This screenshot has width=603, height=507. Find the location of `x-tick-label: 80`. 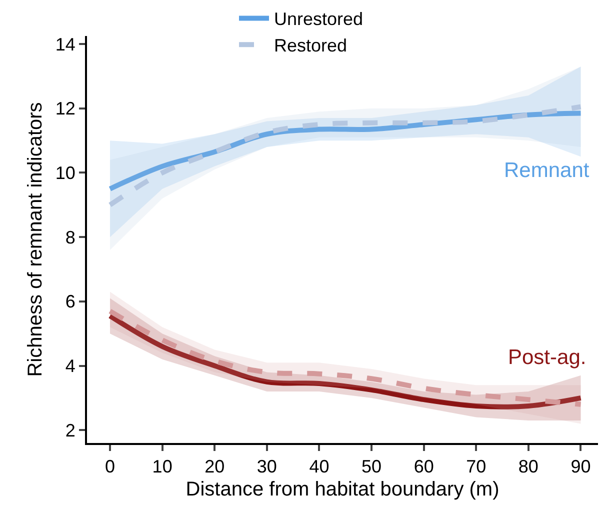

x-tick-label: 80 is located at coordinates (528, 466).